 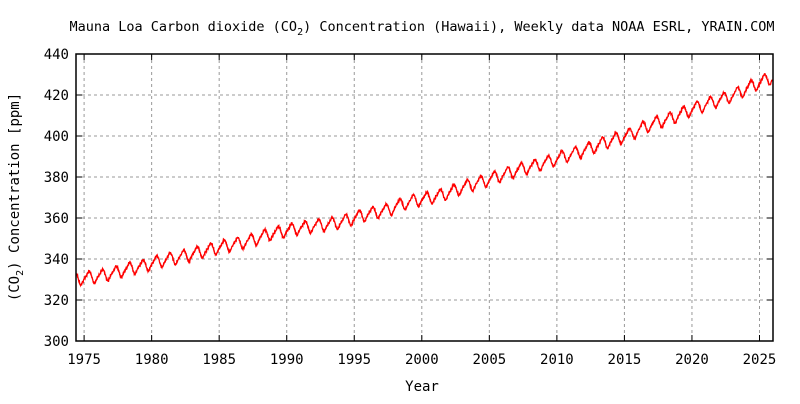 I want to click on y-tick-label: 440, so click(x=56, y=55).